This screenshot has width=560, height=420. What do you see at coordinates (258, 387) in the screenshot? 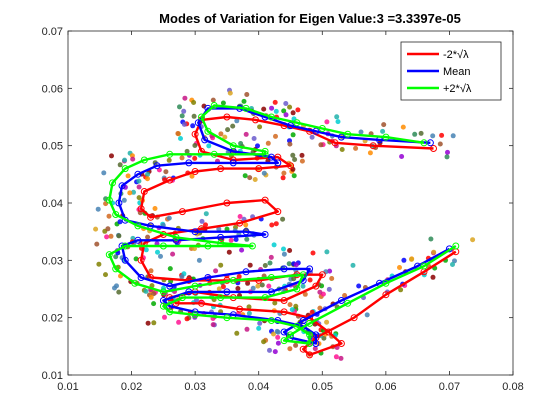
I see `x-tick-label: 0.04` at bounding box center [258, 387].